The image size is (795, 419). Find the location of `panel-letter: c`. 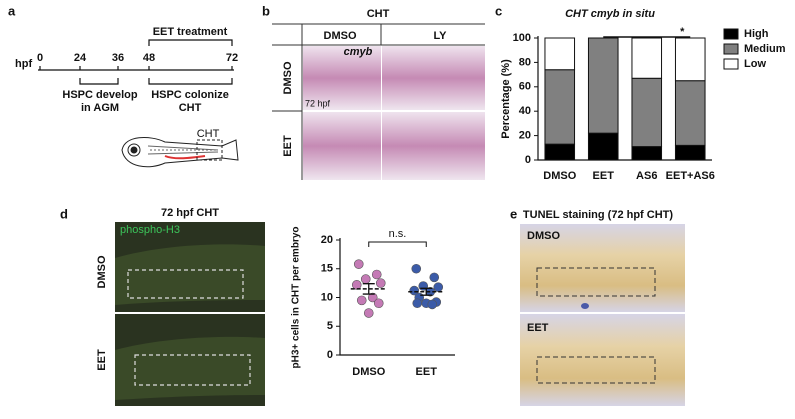

panel-letter: c is located at coordinates (498, 10).